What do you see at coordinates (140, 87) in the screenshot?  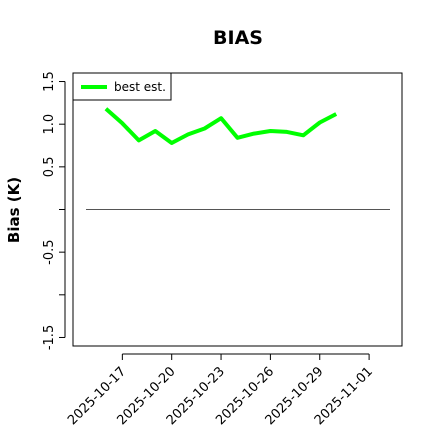 I see `legend-label: best est.` at bounding box center [140, 87].